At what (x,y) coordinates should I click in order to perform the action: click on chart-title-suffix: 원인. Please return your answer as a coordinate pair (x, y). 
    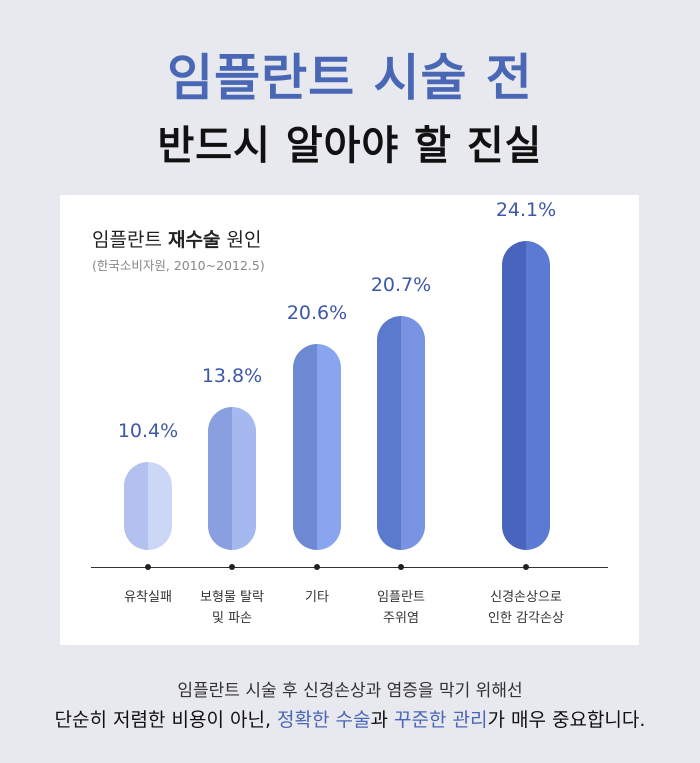
    Looking at the image, I should click on (241, 240).